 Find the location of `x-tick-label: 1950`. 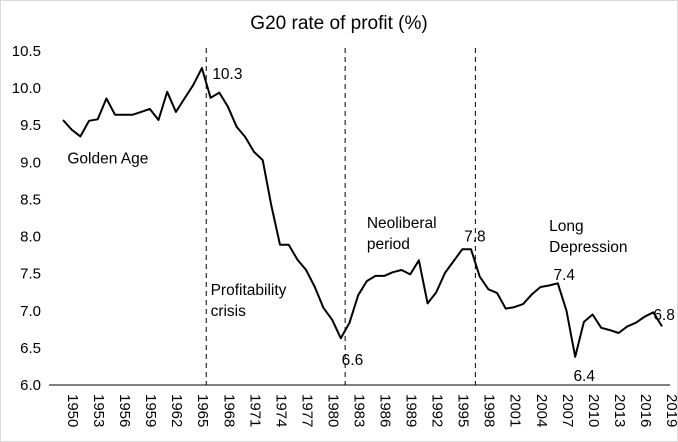

x-tick-label: 1950 is located at coordinates (72, 410).